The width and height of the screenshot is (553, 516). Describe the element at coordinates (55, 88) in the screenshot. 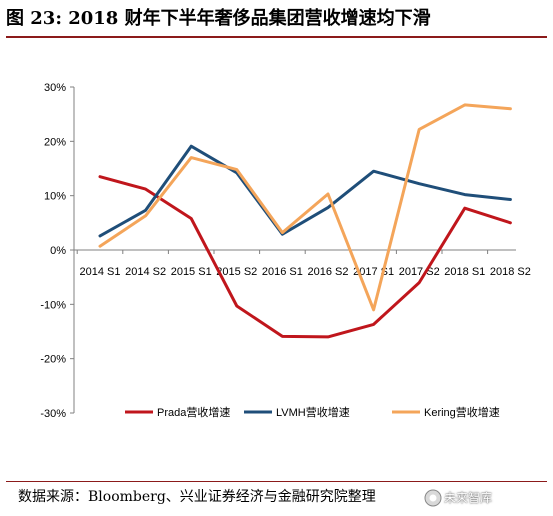

I see `y-tick-label: 30%` at that location.